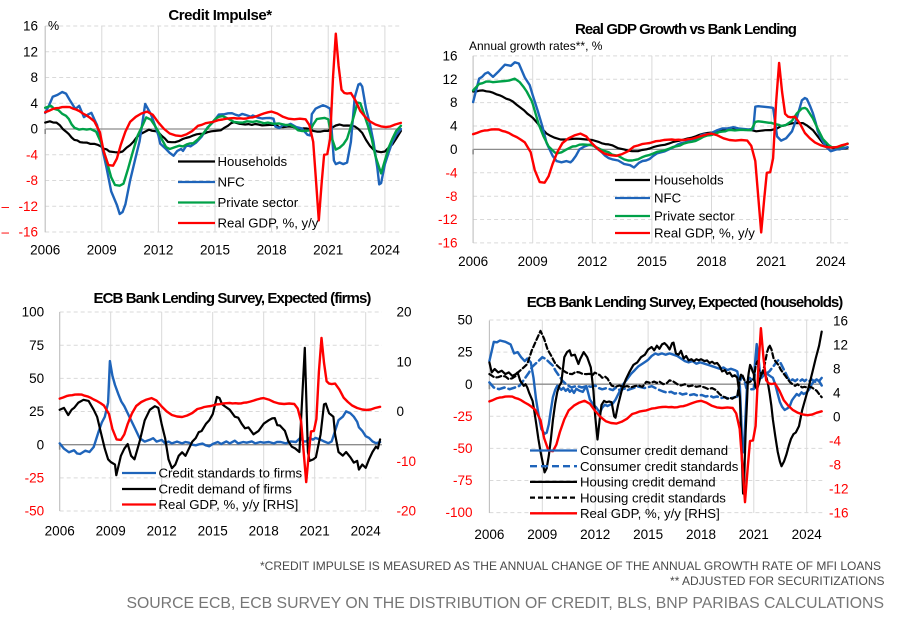 Image resolution: width=897 pixels, height=627 pixels. Describe the element at coordinates (648, 482) in the screenshot. I see `svg-text: Housing credit demand` at that location.